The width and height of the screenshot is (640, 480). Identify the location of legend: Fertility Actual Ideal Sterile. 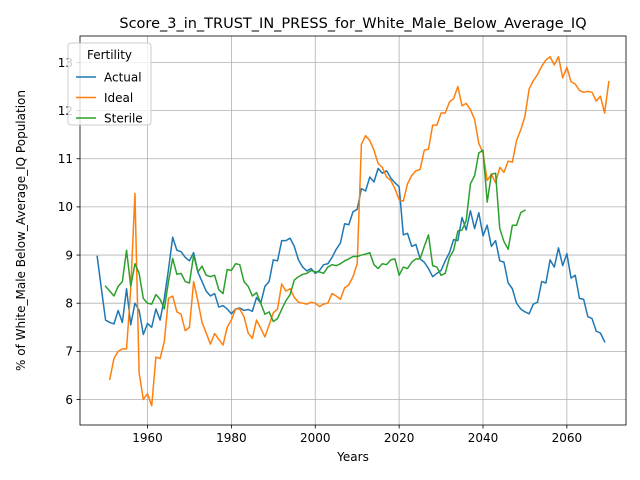
(109, 84).